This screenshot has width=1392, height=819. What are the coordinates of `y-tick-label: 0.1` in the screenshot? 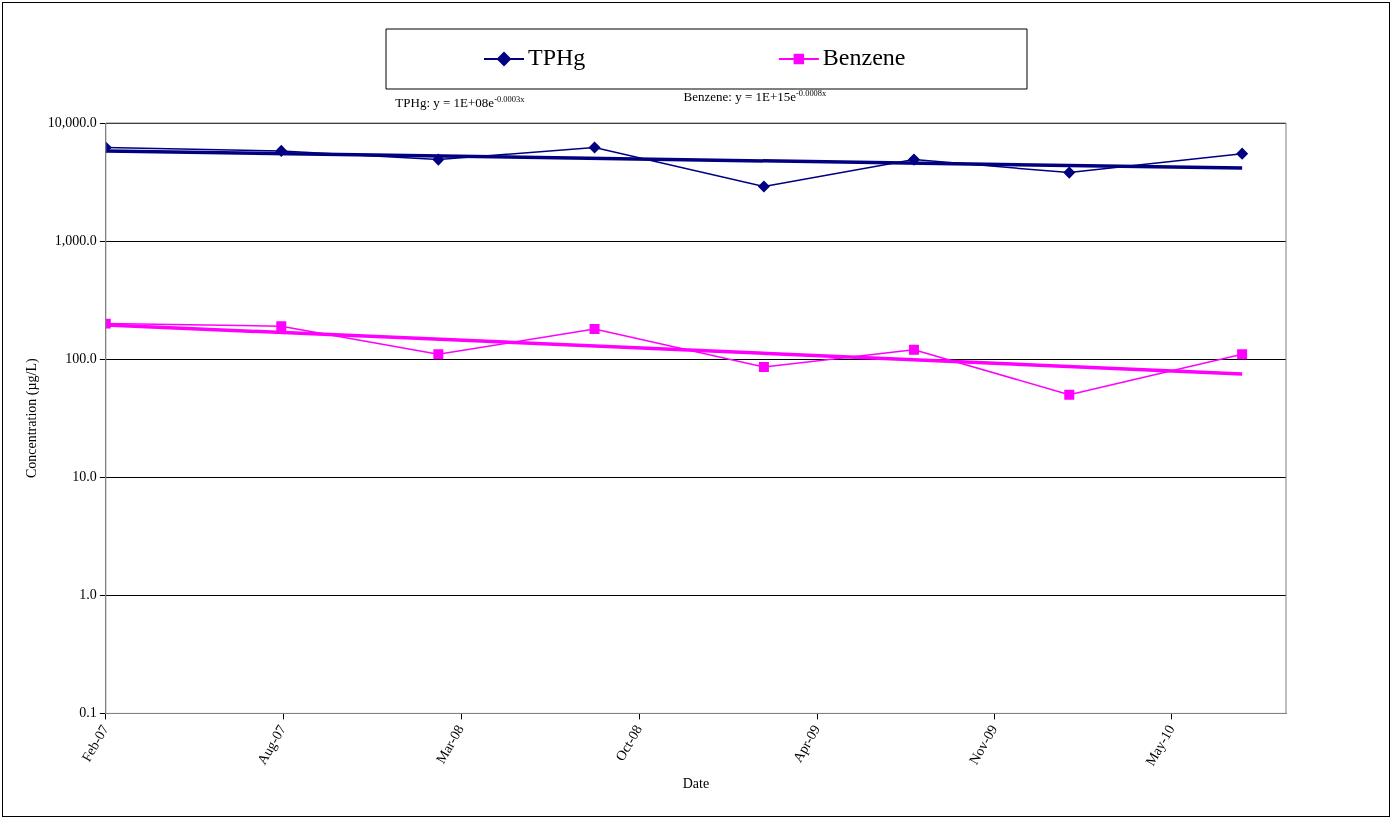 It's located at (88, 713).